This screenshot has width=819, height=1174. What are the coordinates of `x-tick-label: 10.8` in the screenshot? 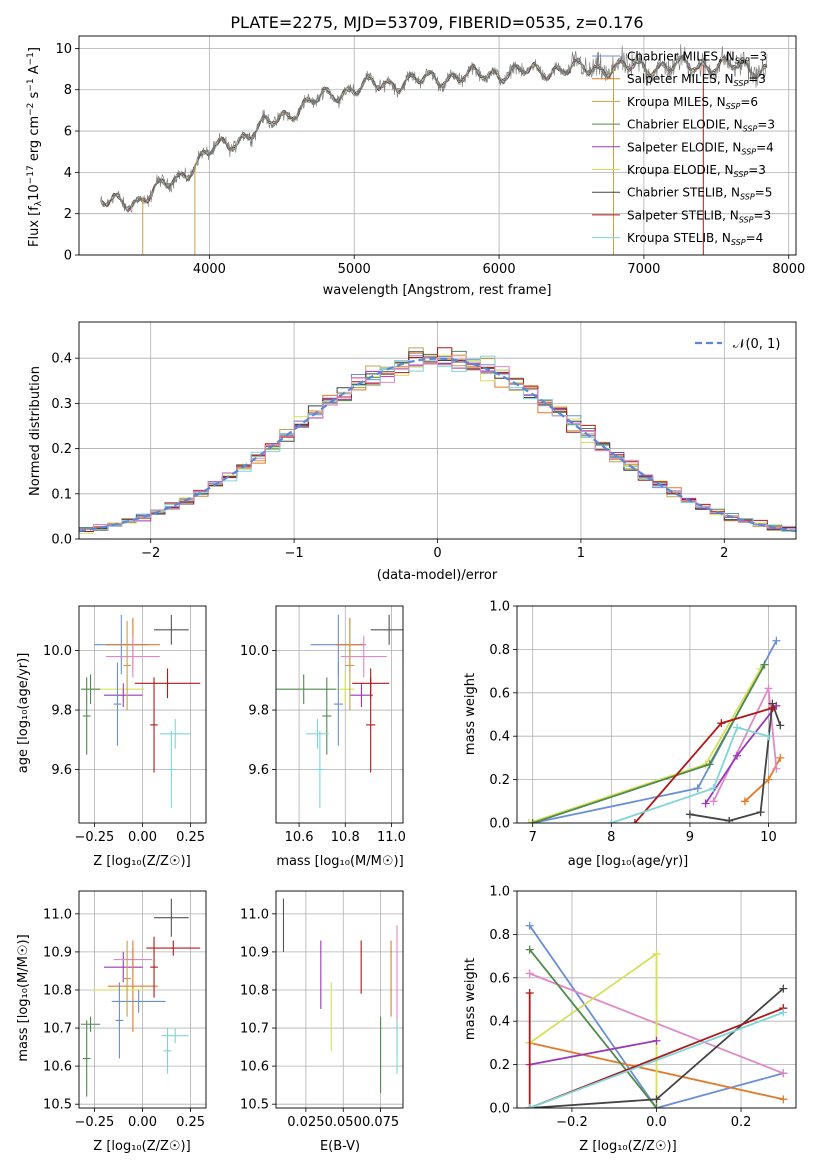 It's located at (345, 837).